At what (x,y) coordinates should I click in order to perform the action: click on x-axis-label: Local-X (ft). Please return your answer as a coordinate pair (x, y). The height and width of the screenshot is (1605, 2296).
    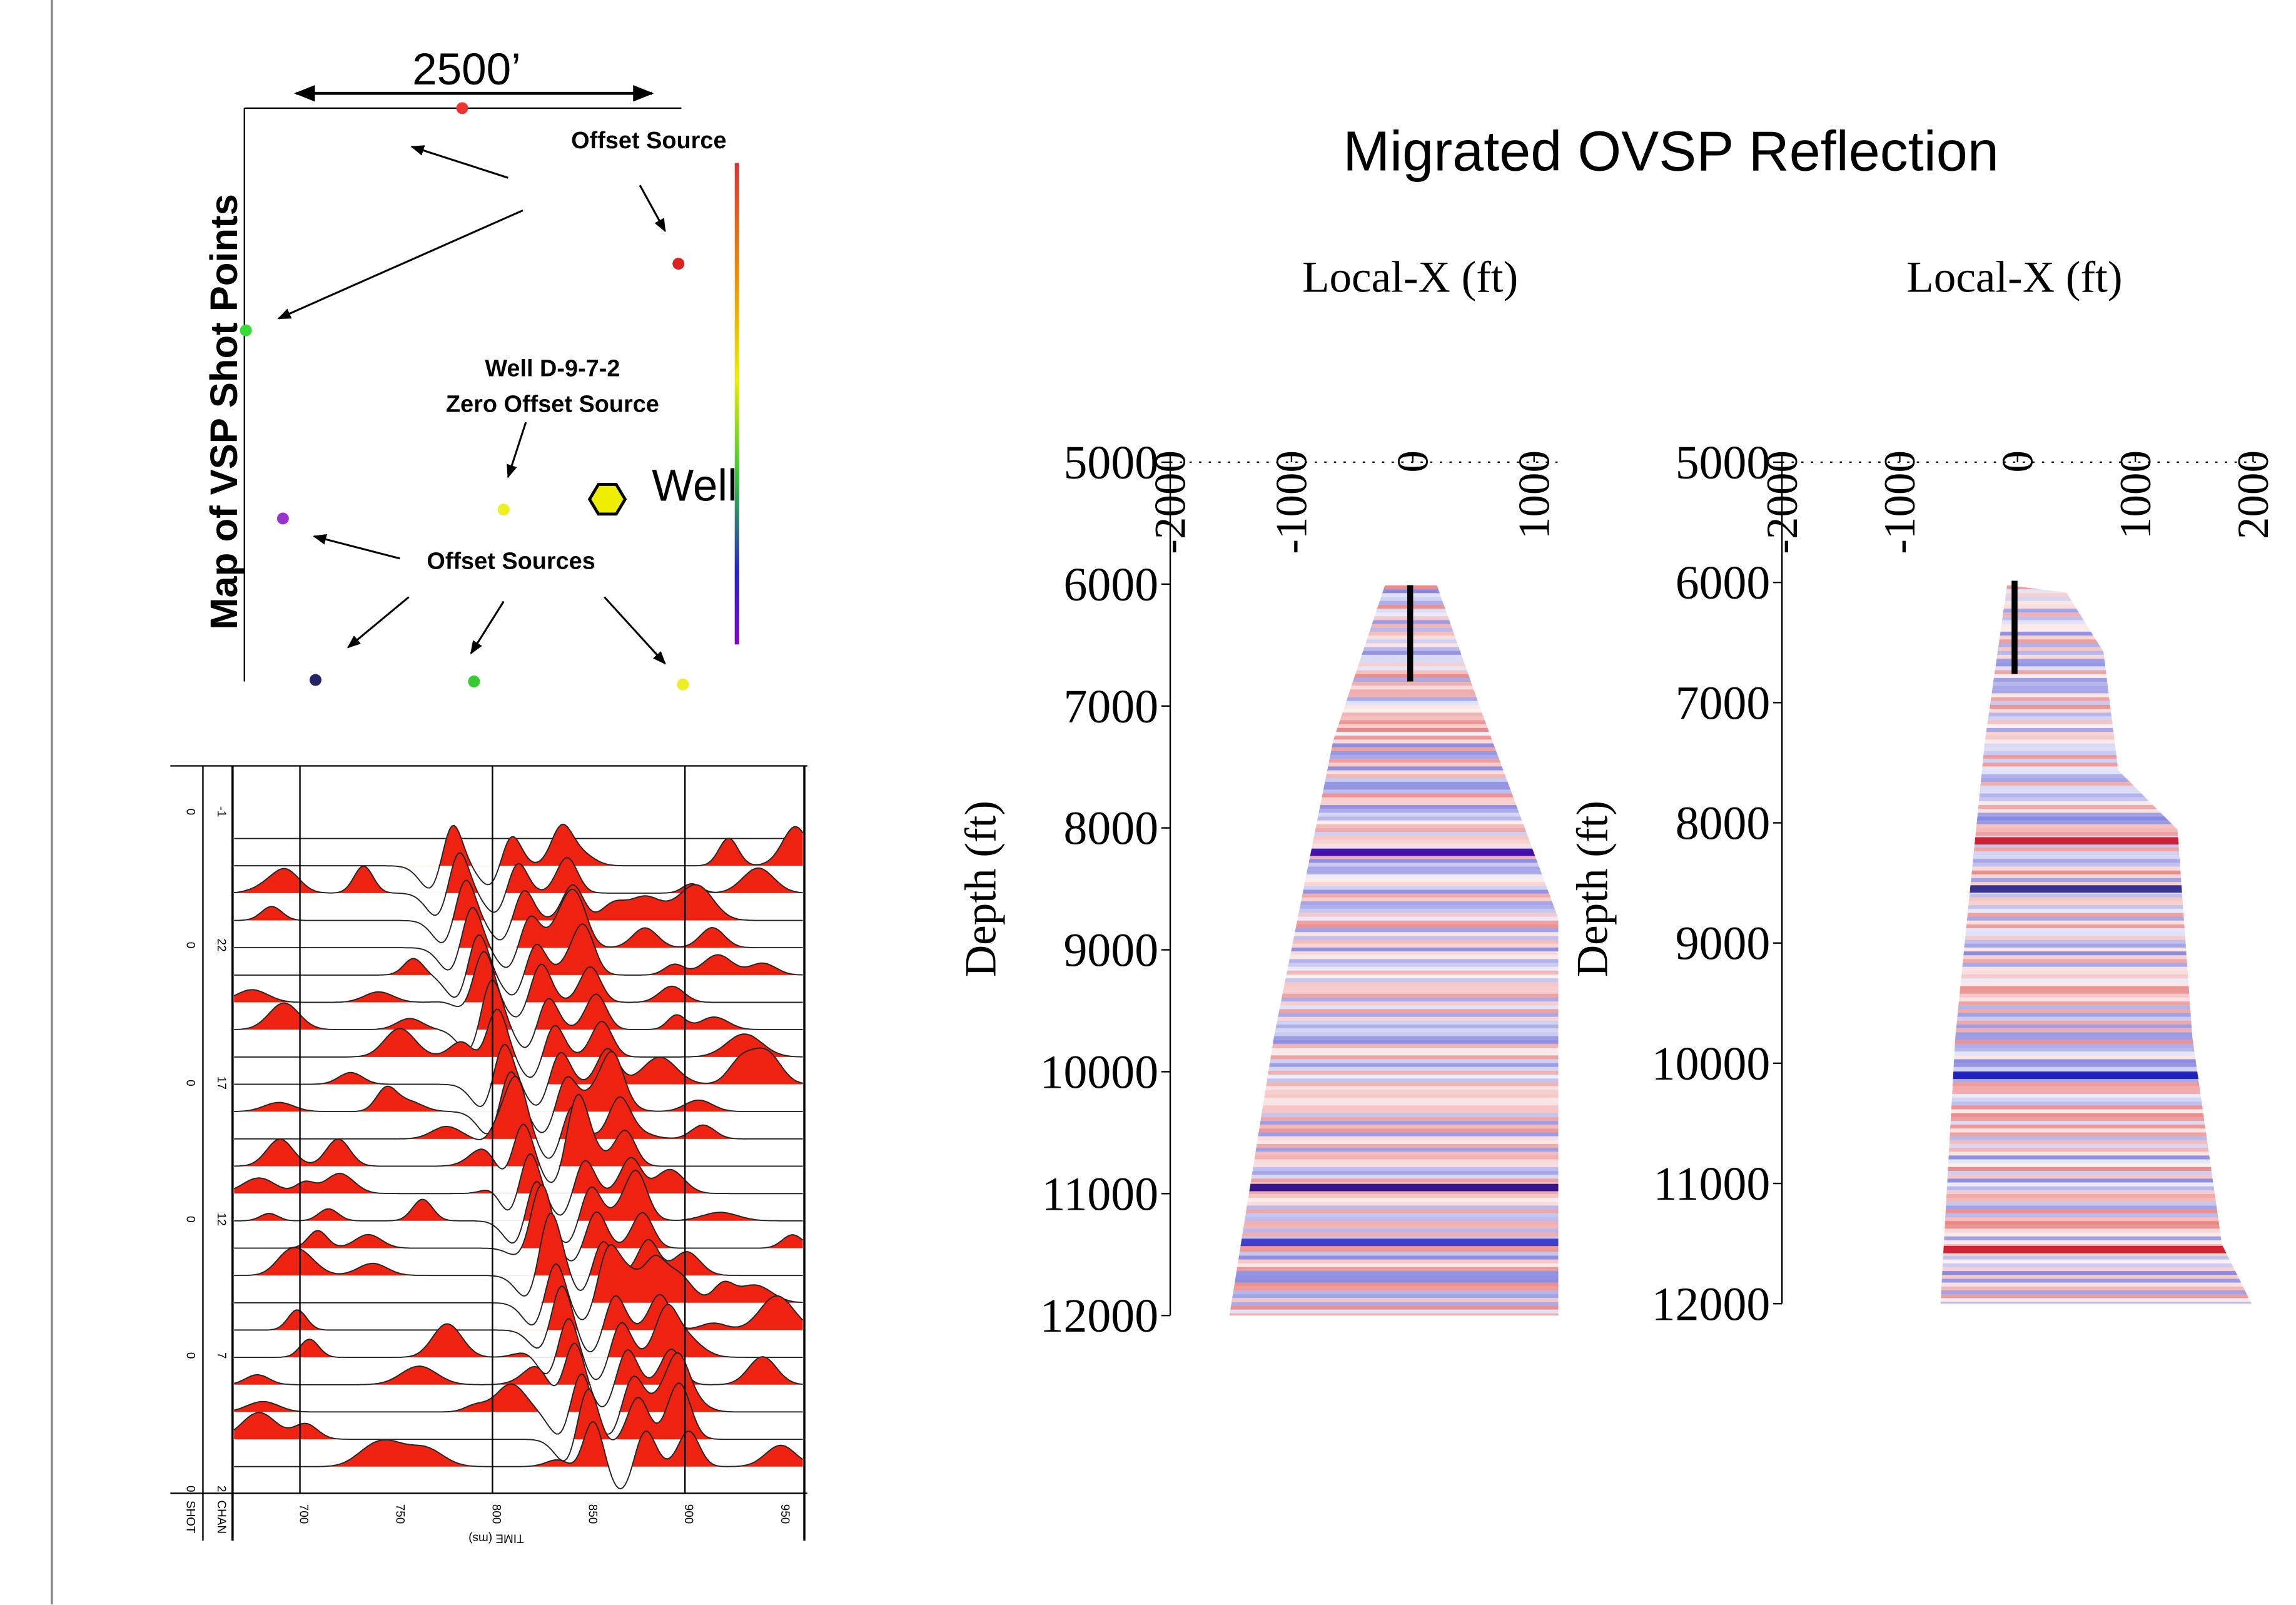
    Looking at the image, I should click on (1410, 277).